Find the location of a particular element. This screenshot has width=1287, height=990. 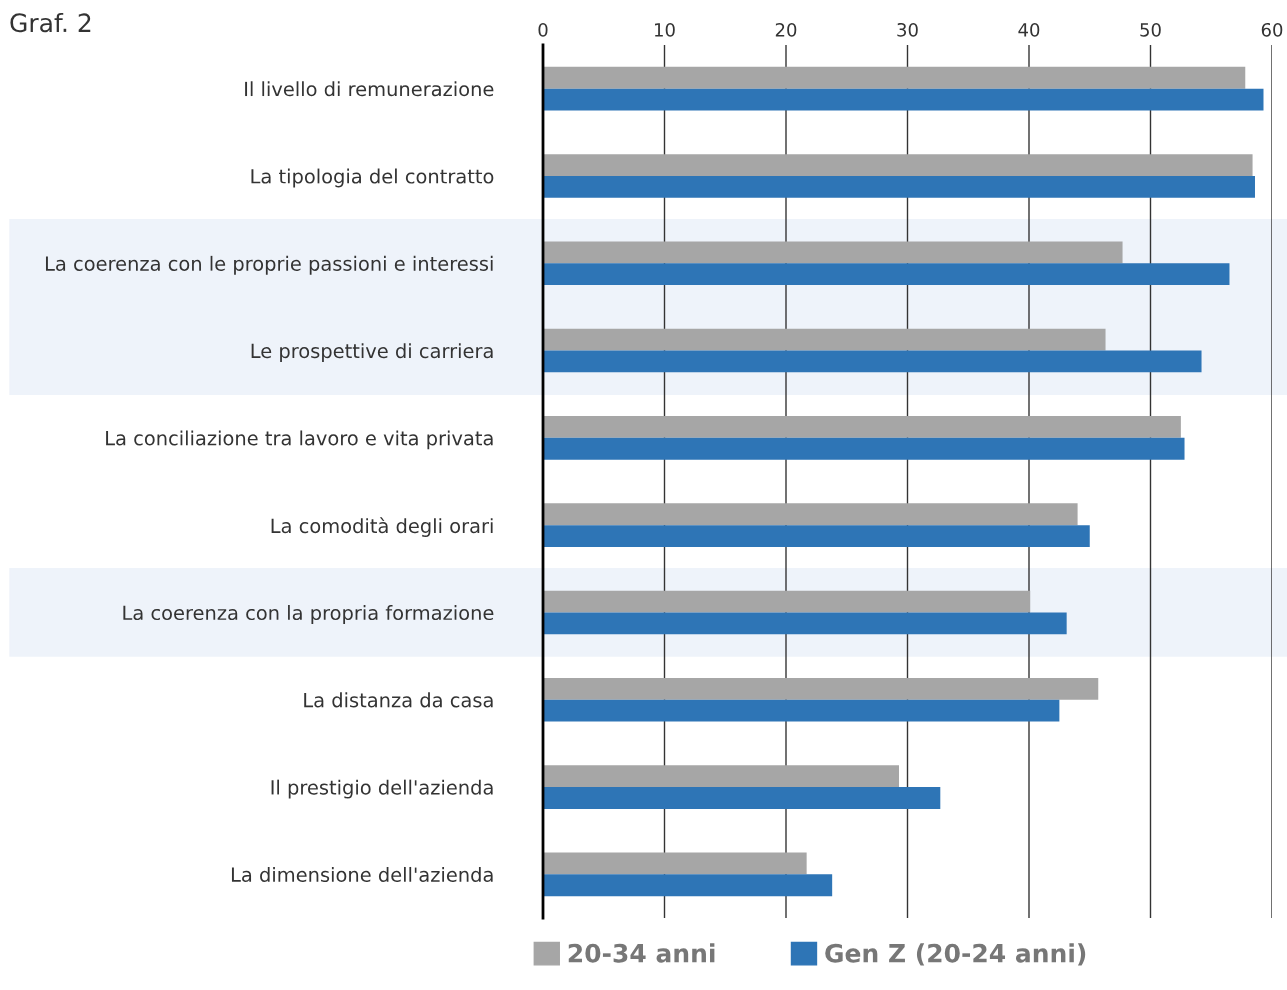

y-tick-label: La tipologia del contratto is located at coordinates (372, 178).